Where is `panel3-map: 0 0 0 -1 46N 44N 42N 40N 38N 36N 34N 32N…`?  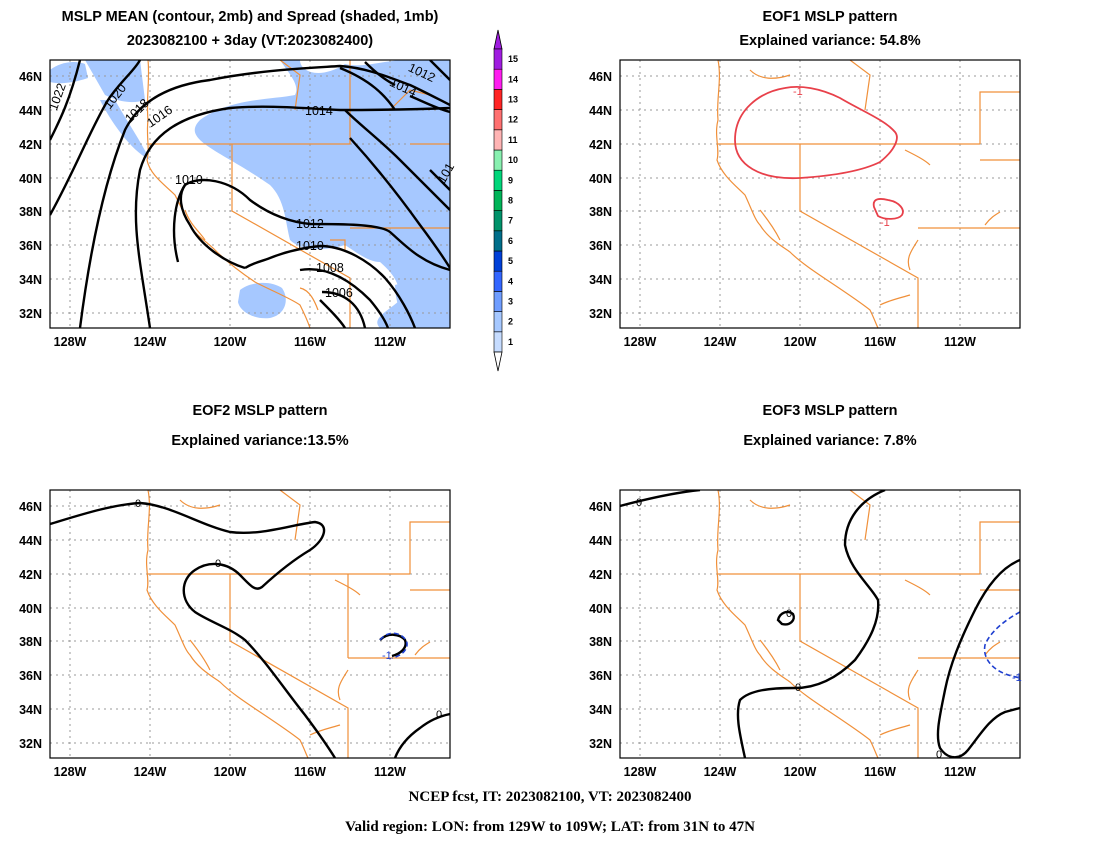 panel3-map: 0 0 0 -1 46N 44N 42N 40N 38N 36N 34N 32N… is located at coordinates (235, 634).